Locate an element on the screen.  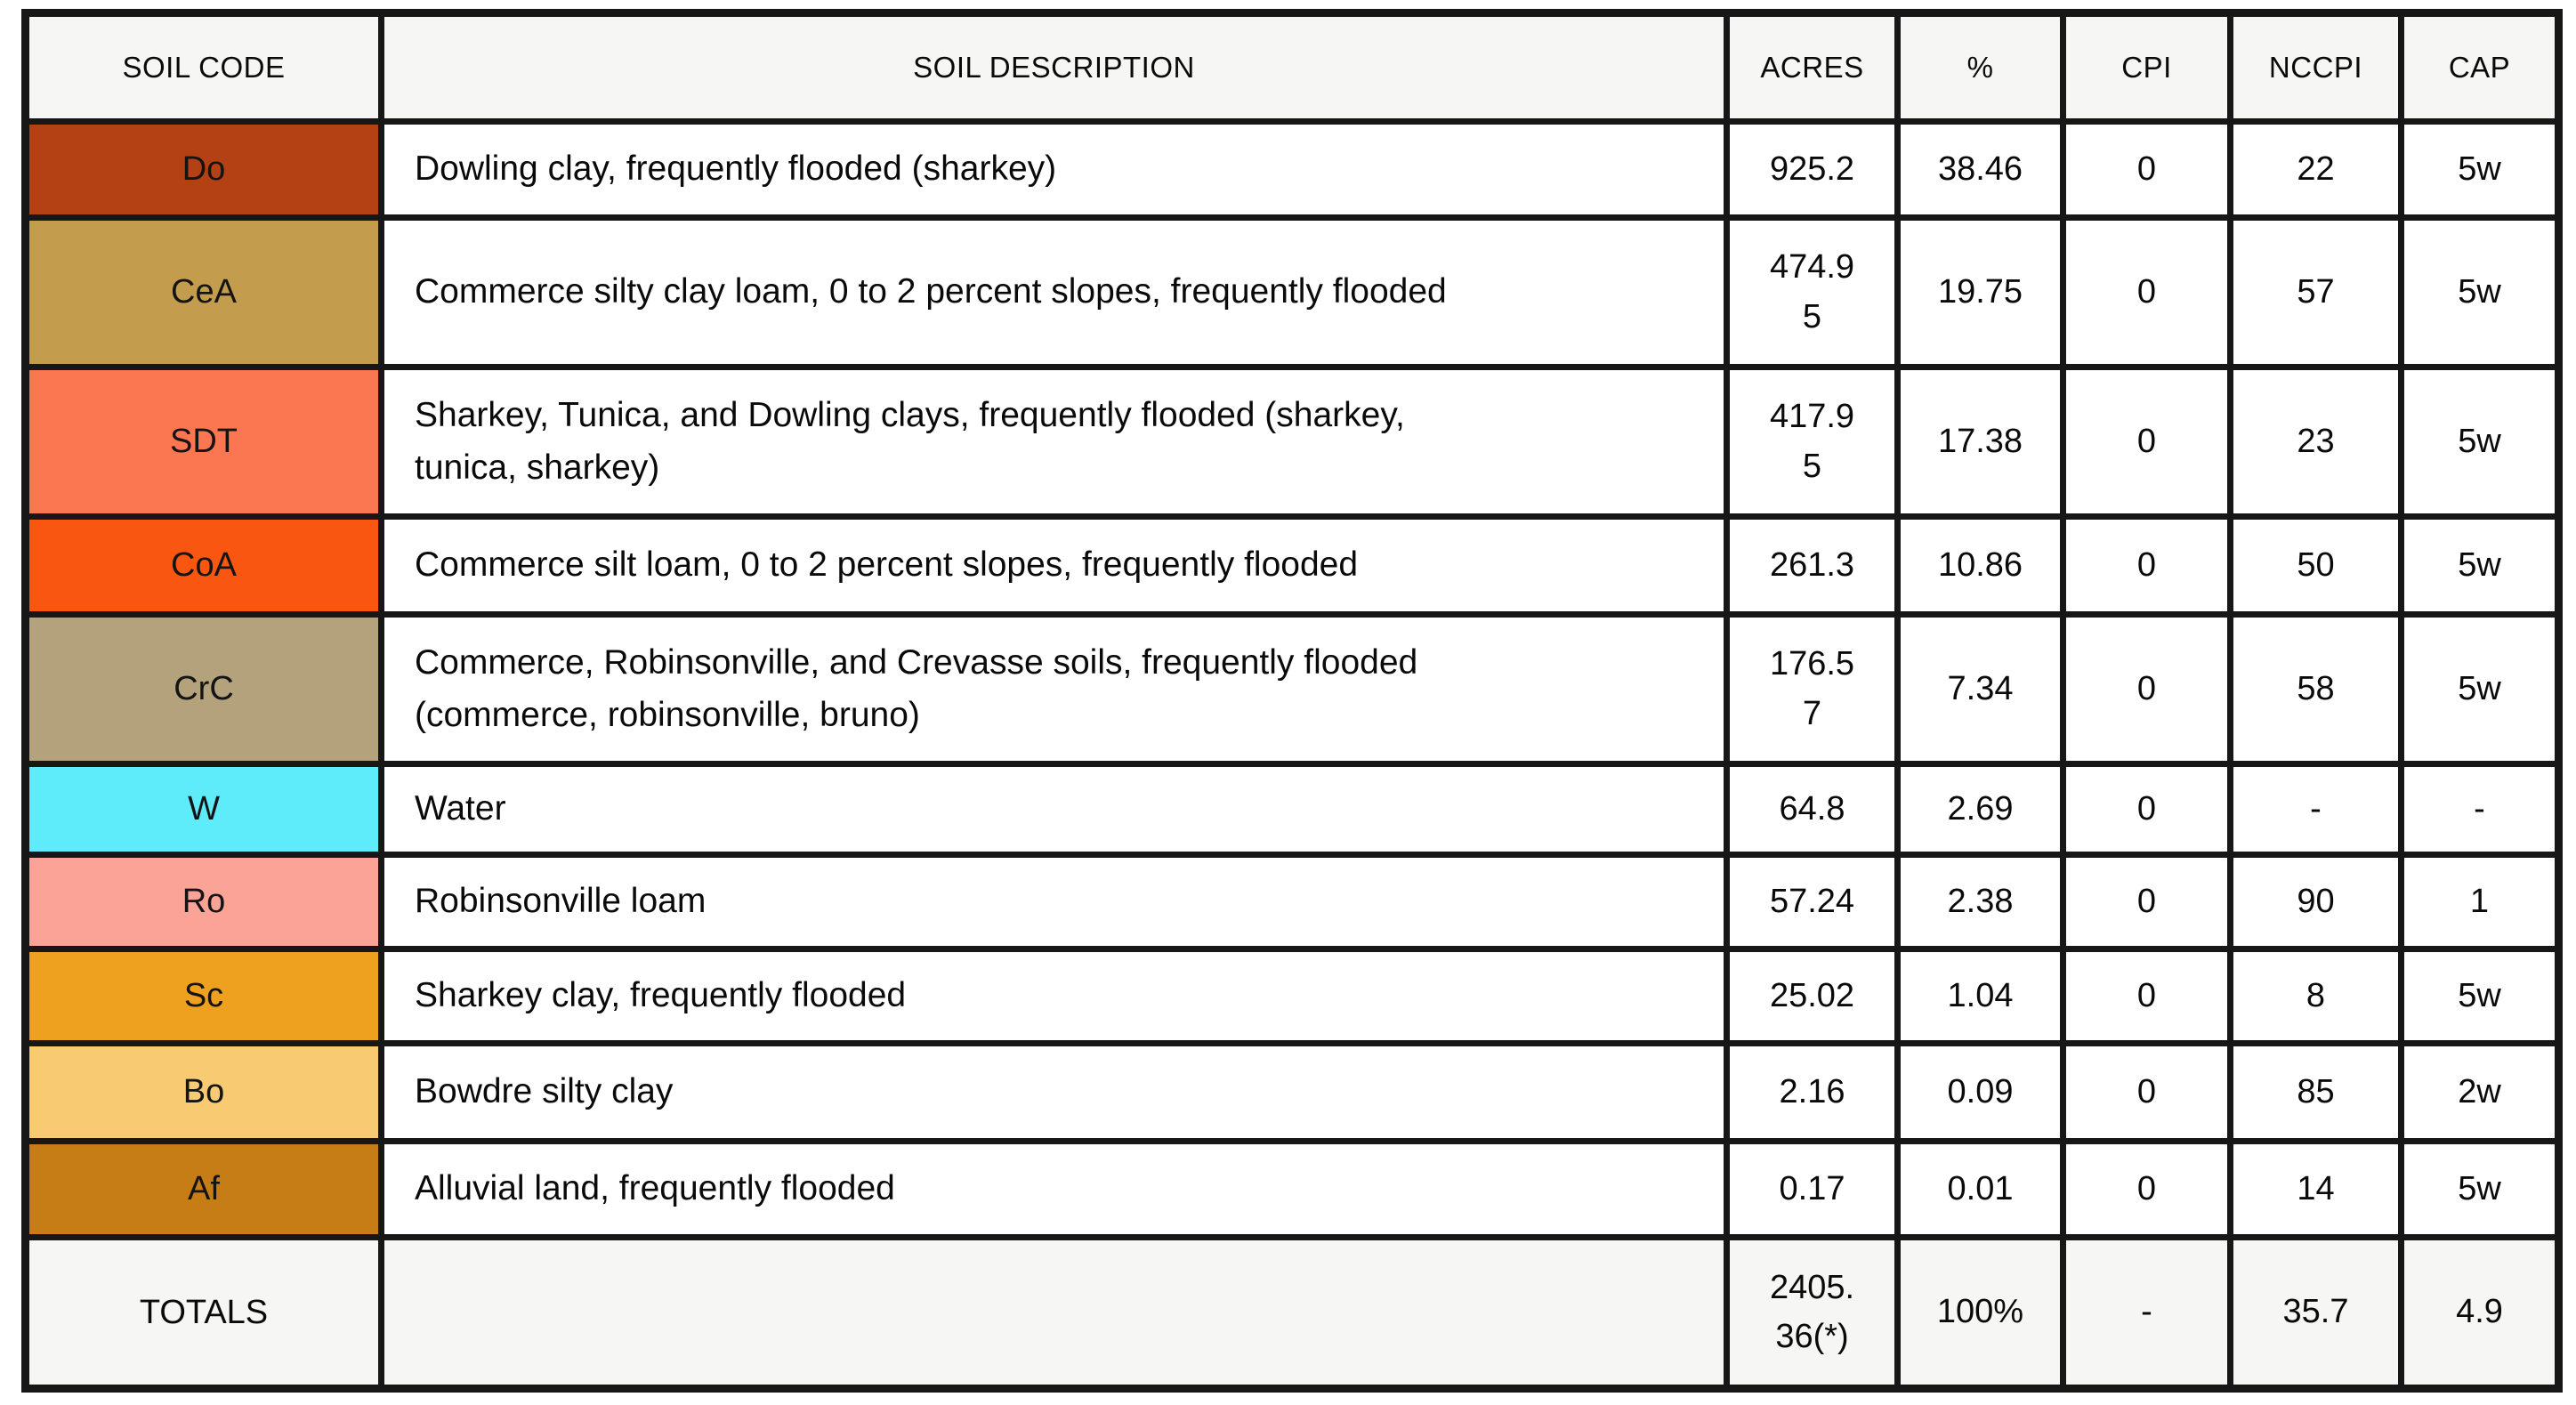
soil-code-swatch: CrC is located at coordinates (203, 689).